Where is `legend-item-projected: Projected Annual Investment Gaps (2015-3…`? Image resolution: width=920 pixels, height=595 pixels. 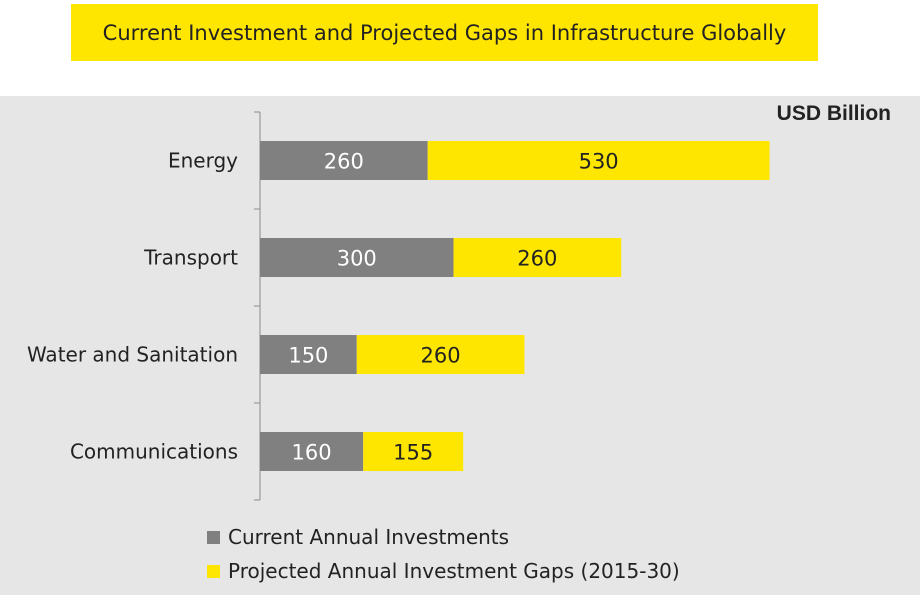 legend-item-projected: Projected Annual Investment Gaps (2015-3… is located at coordinates (443, 571).